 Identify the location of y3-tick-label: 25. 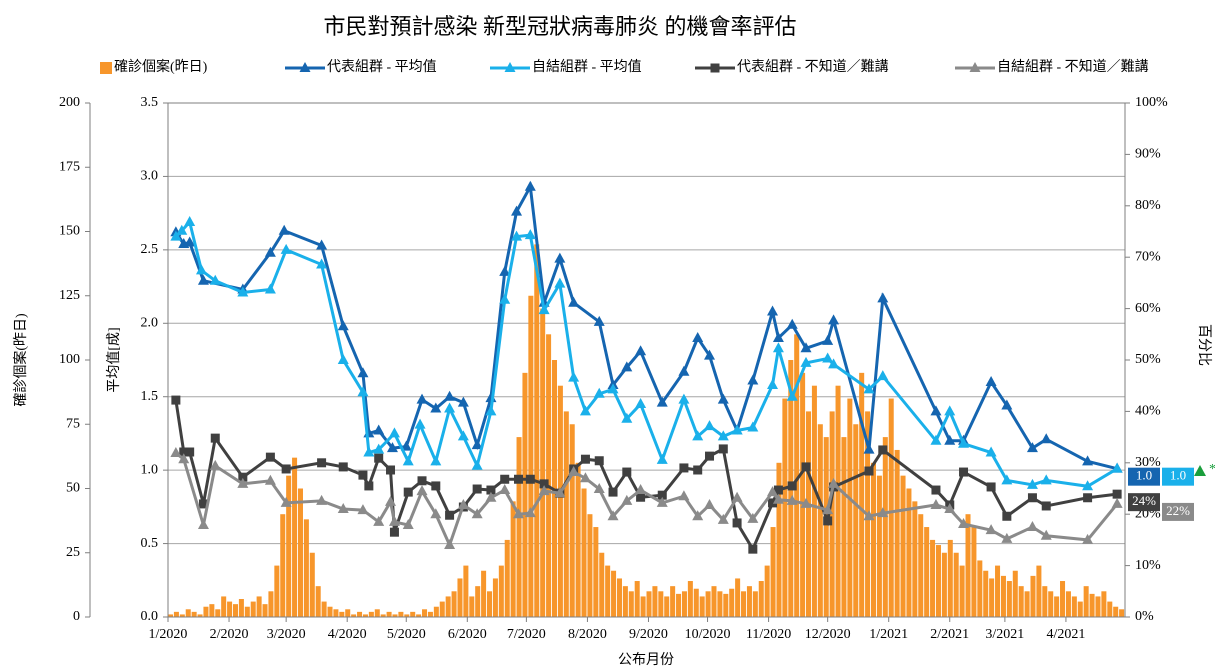
(73, 552).